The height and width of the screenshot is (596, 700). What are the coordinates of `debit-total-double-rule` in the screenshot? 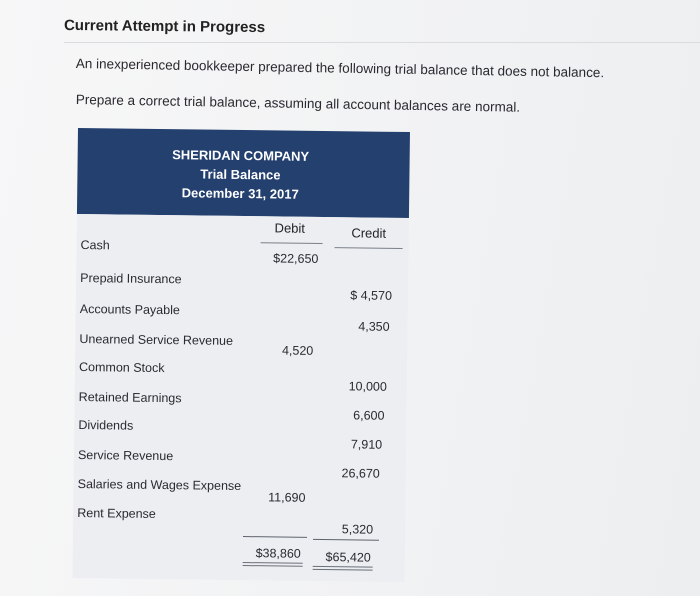 It's located at (272, 564).